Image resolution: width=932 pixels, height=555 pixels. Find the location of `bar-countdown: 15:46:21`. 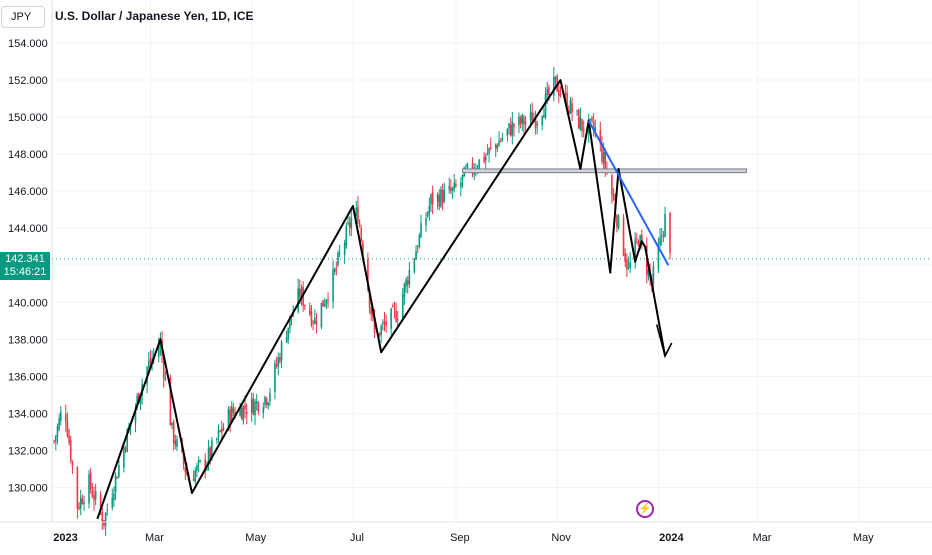

bar-countdown: 15:46:21 is located at coordinates (25, 272).